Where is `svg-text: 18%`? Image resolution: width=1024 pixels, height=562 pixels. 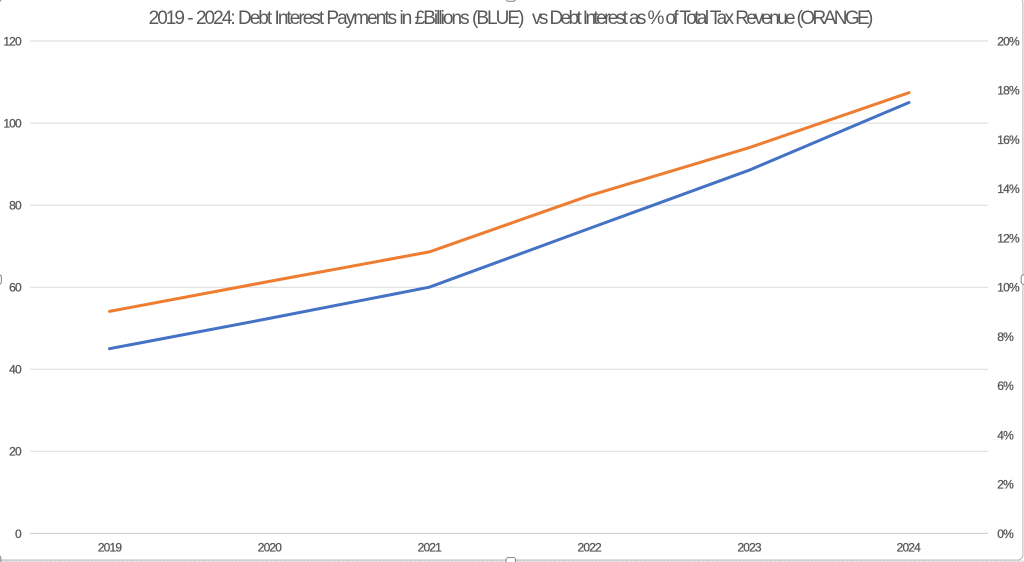 svg-text: 18% is located at coordinates (1008, 91).